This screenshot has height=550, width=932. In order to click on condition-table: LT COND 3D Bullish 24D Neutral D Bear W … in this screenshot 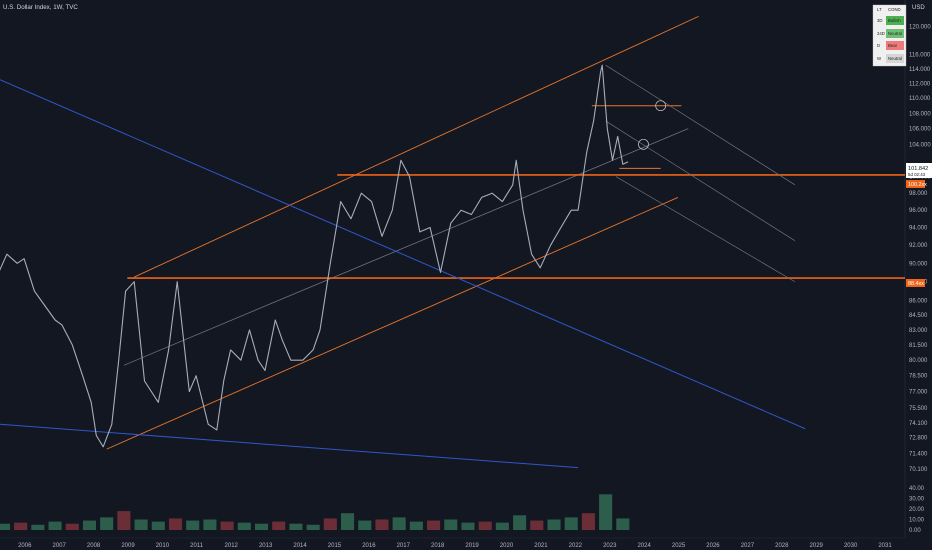, I will do `click(889, 35)`.